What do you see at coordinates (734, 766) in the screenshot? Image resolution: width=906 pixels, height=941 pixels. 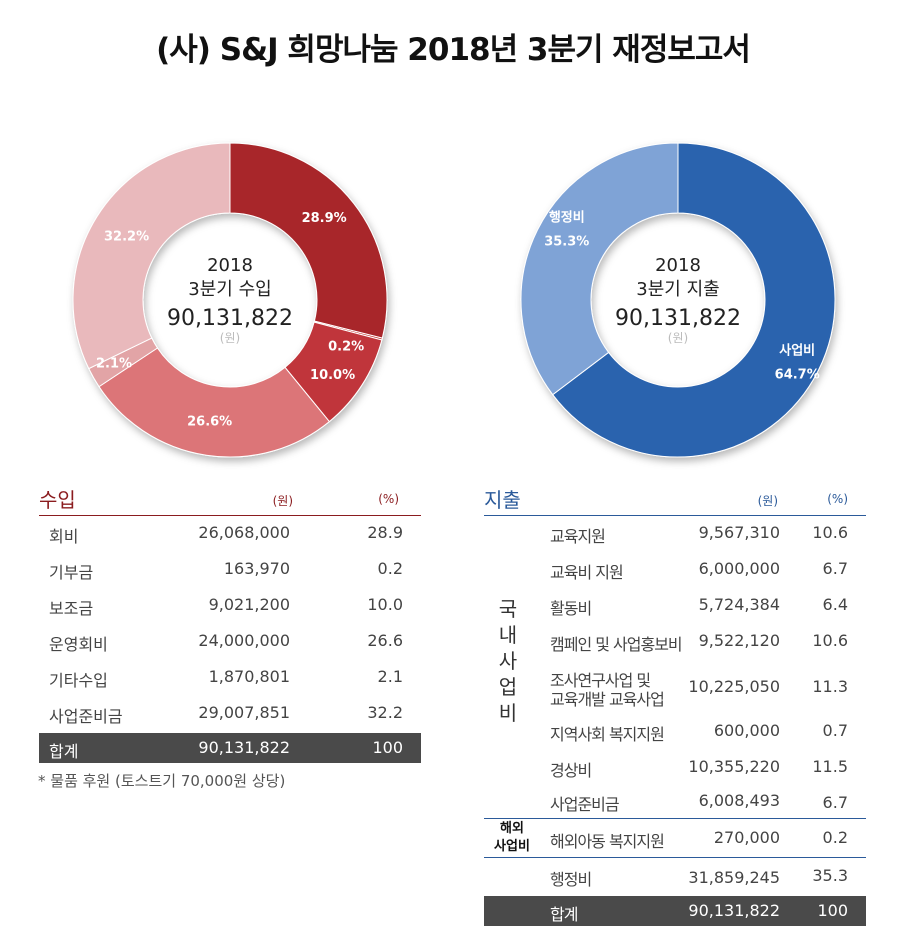 I see `expense-row-amount: 10,355,220` at bounding box center [734, 766].